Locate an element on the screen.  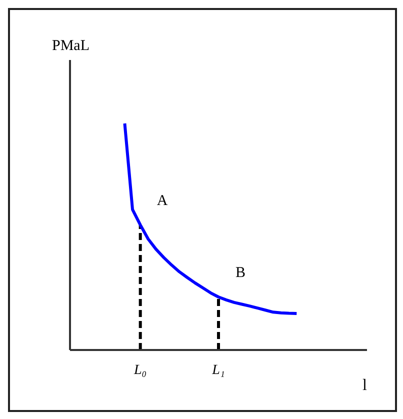
annotation: A is located at coordinates (162, 200).